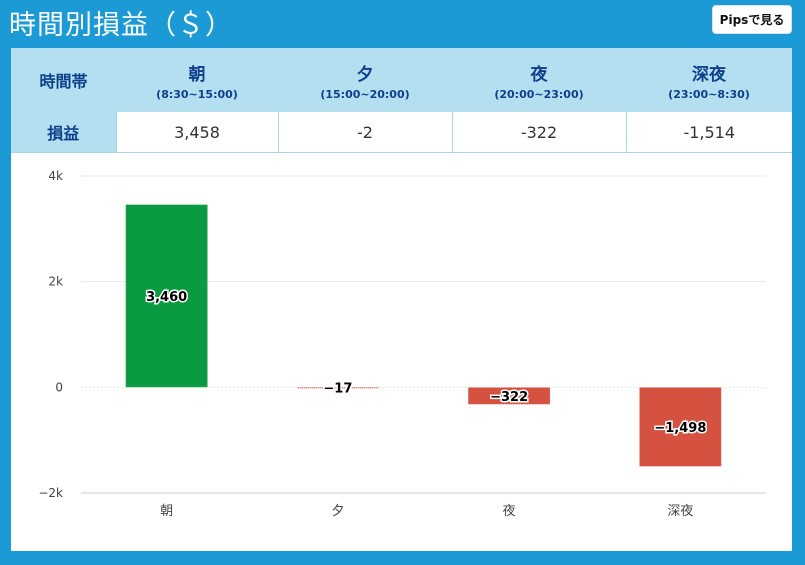 The image size is (805, 565). What do you see at coordinates (63, 132) in the screenshot?
I see `row-label: 損益` at bounding box center [63, 132].